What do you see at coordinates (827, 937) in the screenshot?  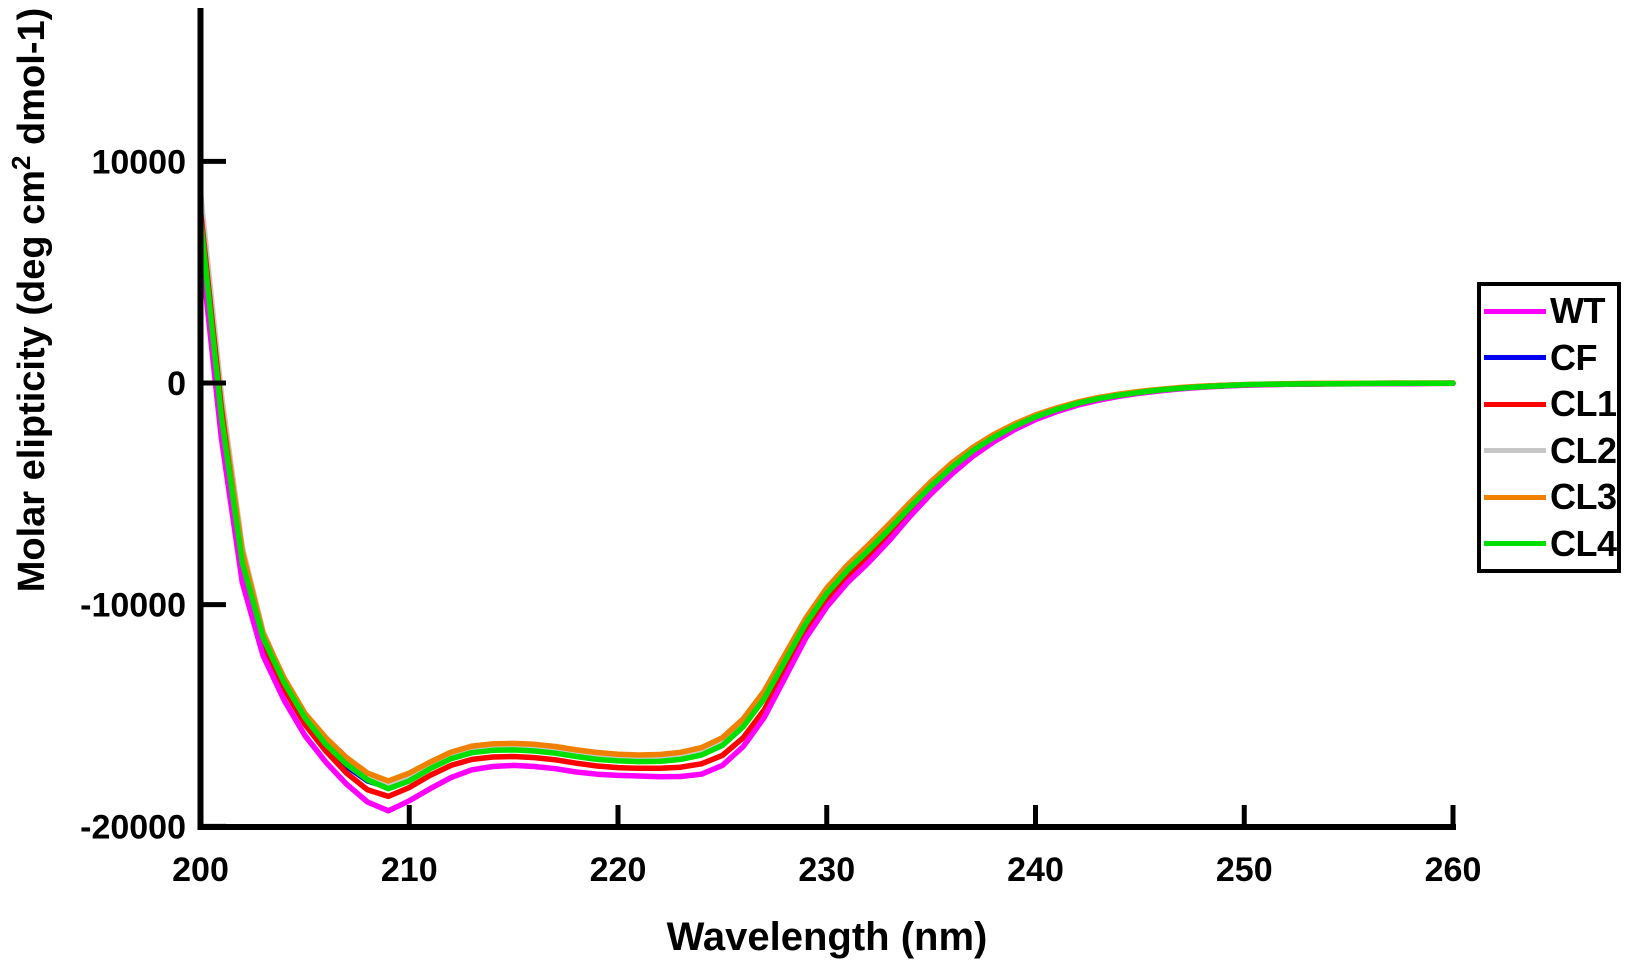 I see `x-axis-title: Wavelength (nm)` at bounding box center [827, 937].